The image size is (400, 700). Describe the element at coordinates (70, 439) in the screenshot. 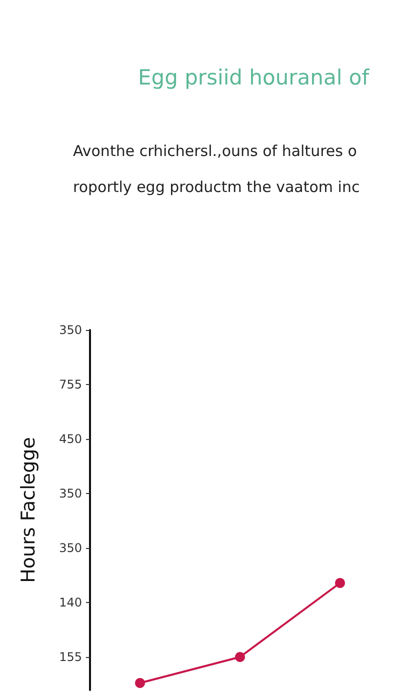

I see `text: 450` at that location.